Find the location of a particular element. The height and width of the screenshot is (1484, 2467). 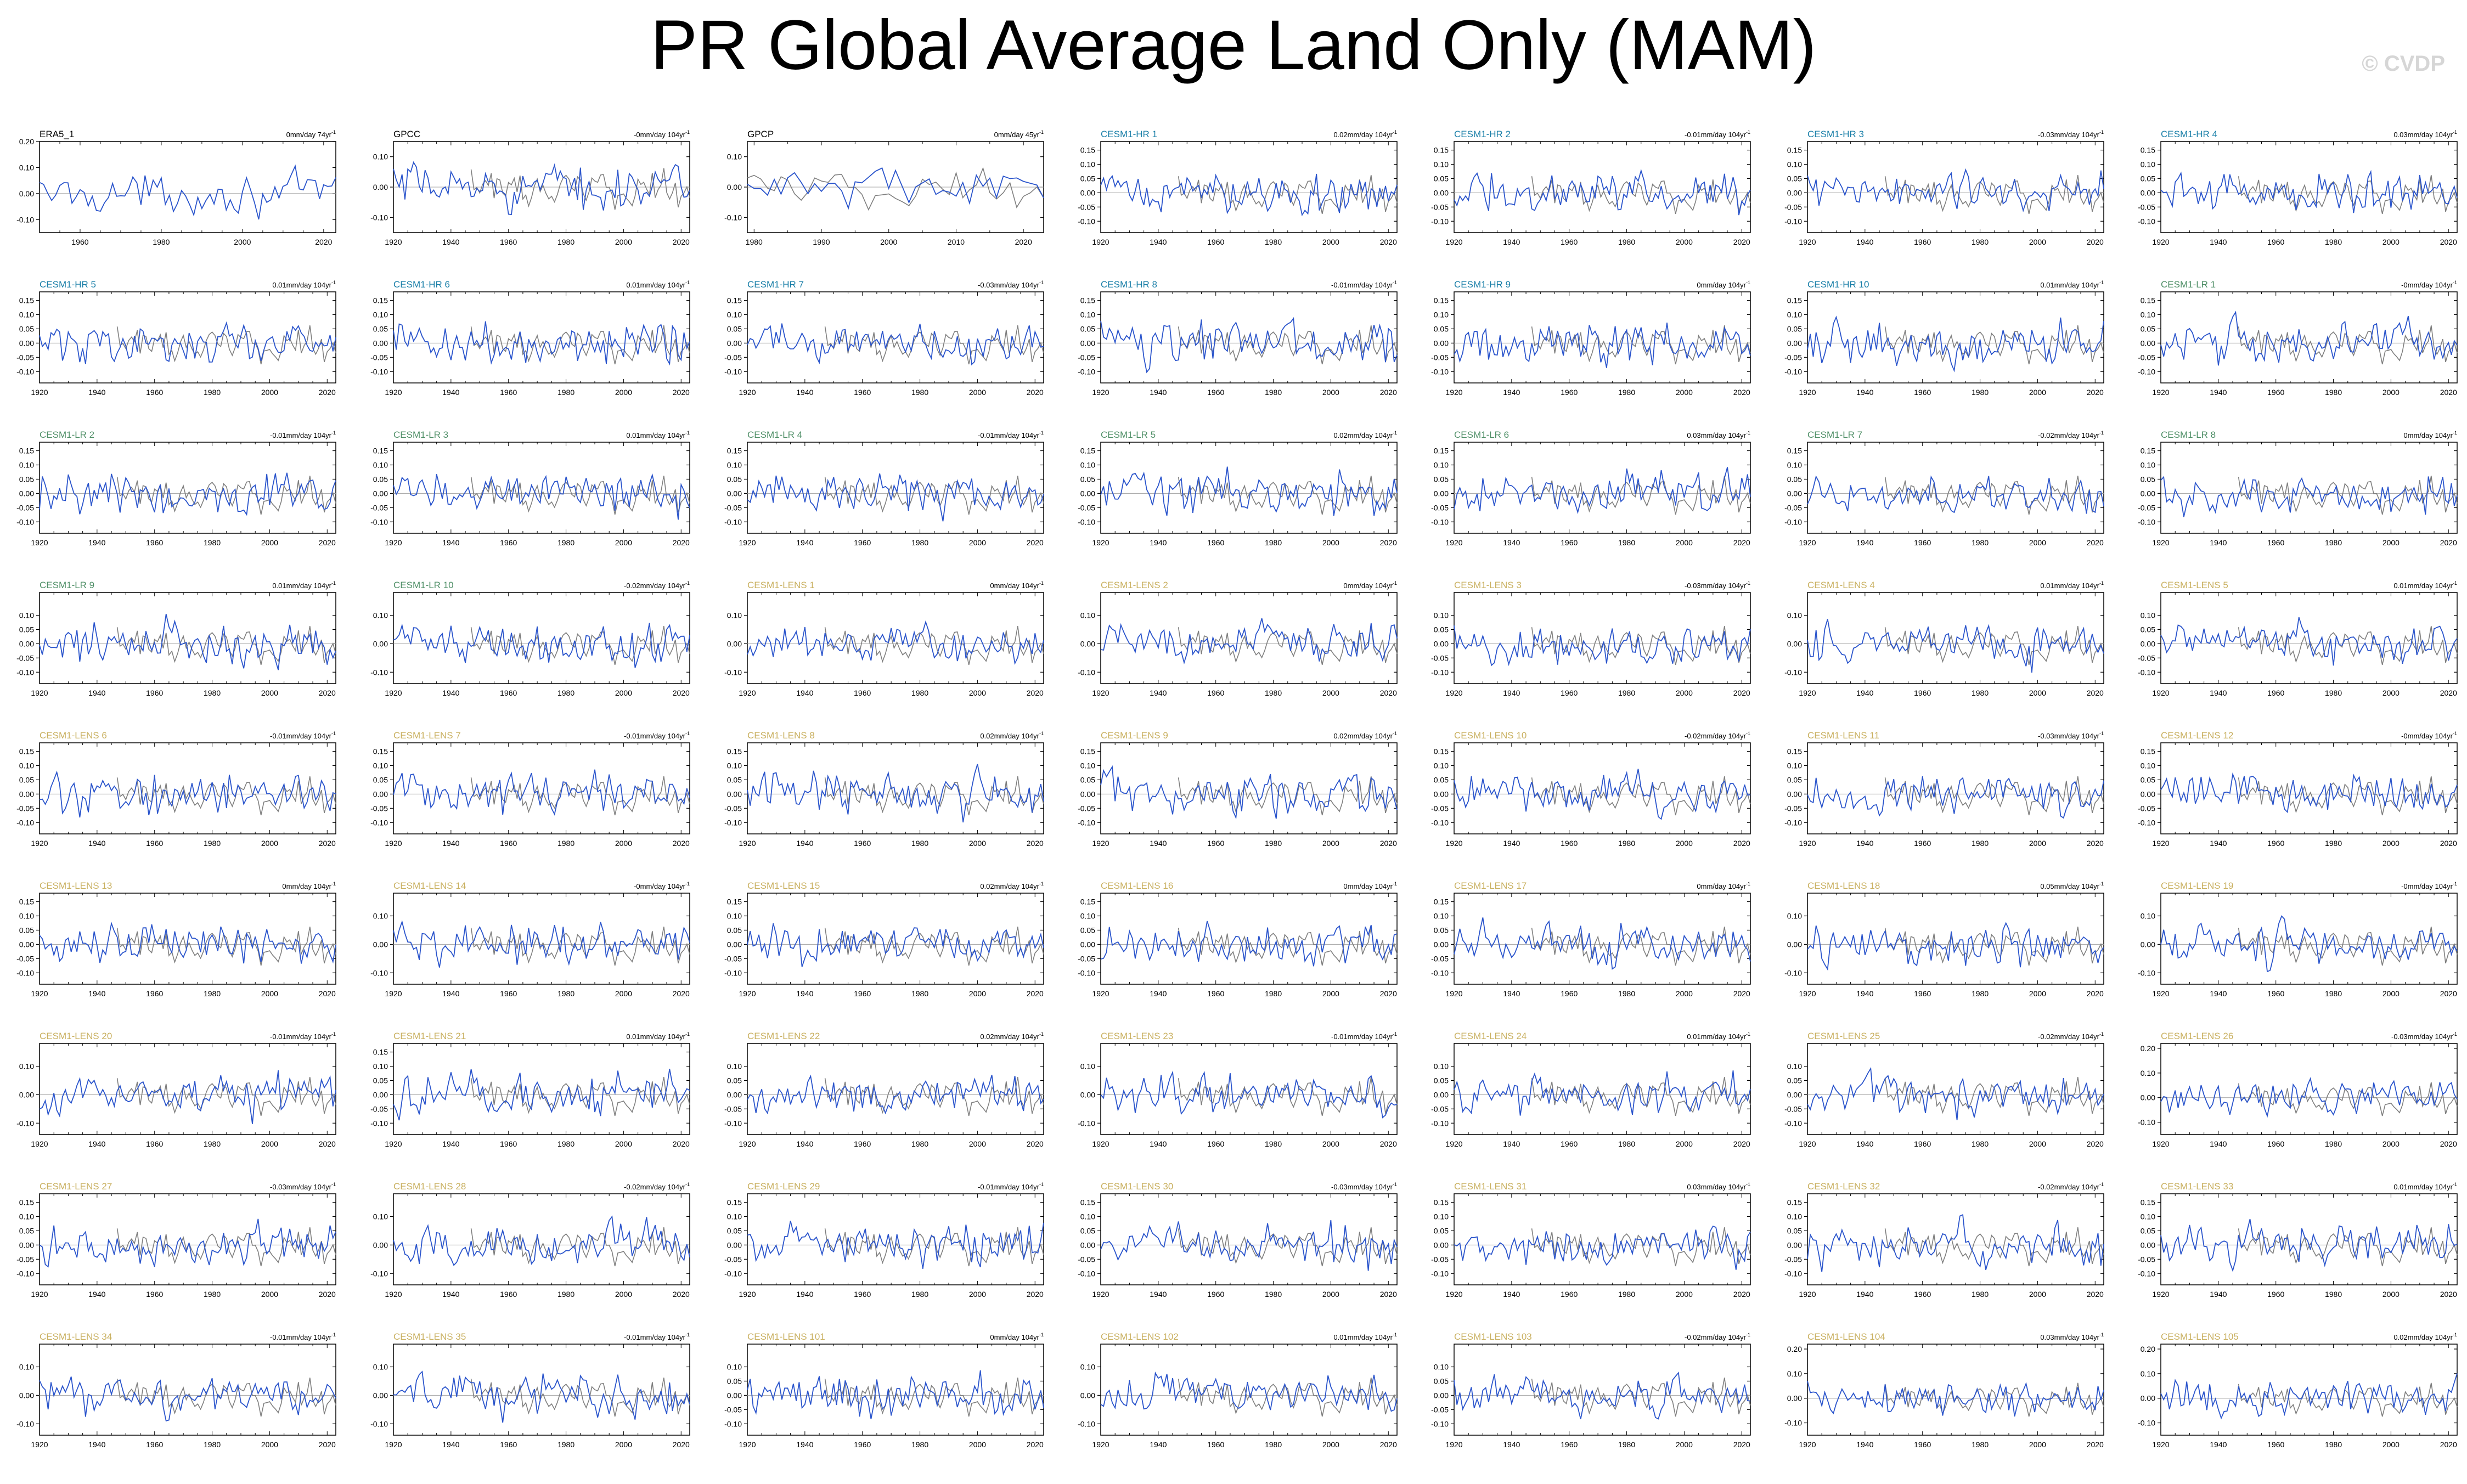

trend-label: -0.02mm/day 104yr-1 is located at coordinates (1717, 735).